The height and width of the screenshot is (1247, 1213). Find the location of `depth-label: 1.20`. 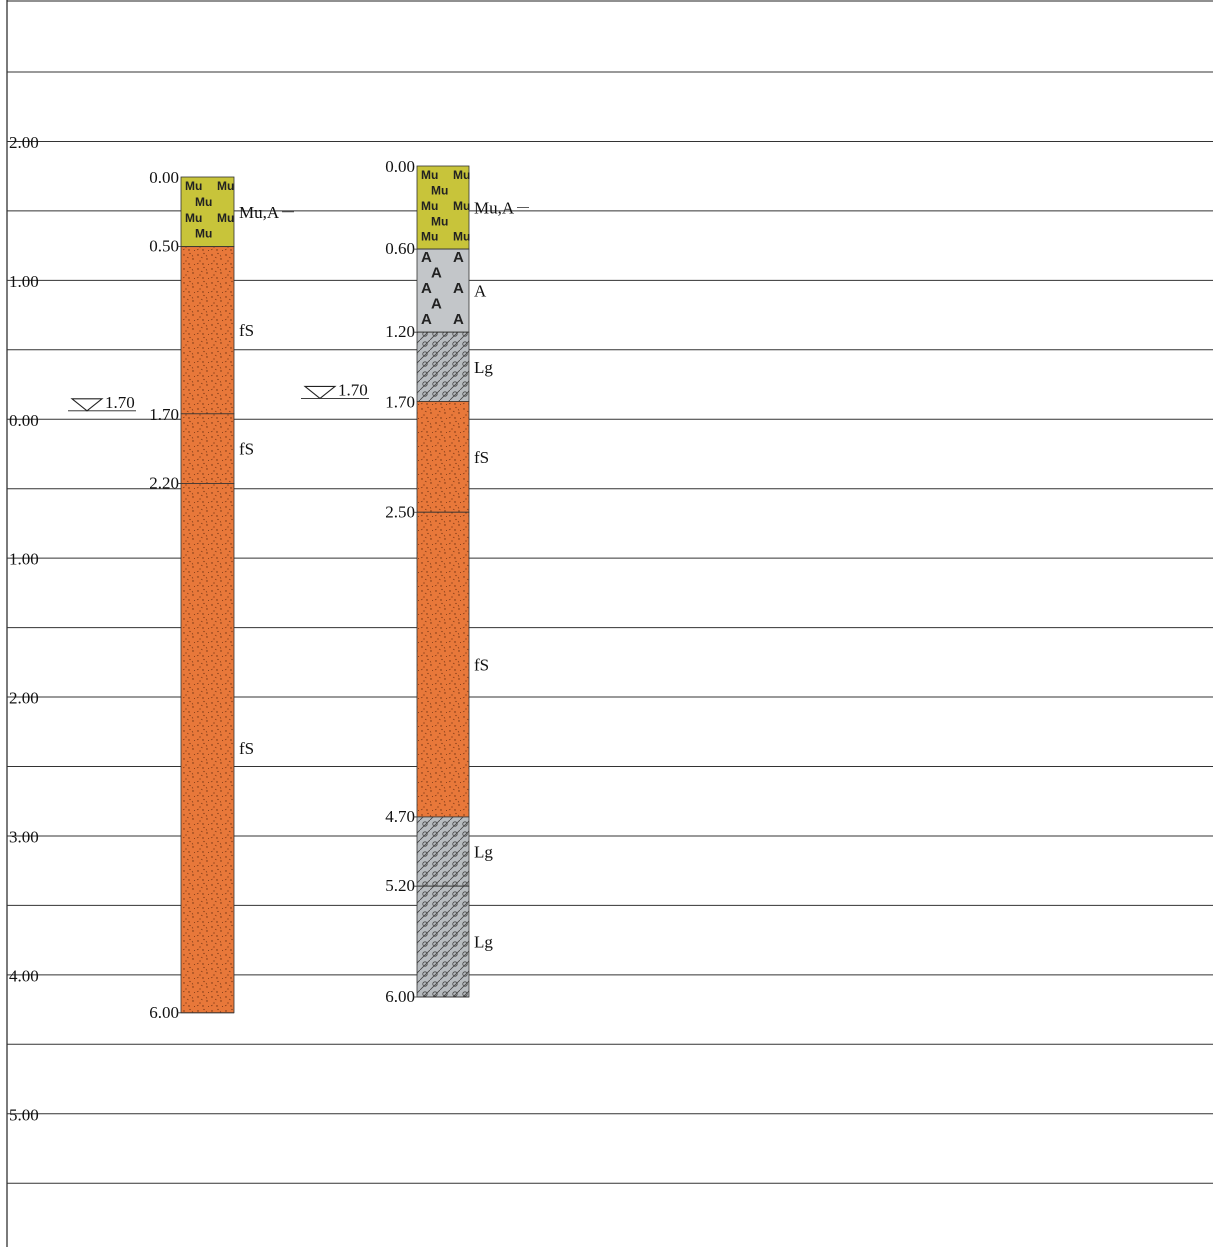

depth-label: 1.20 is located at coordinates (400, 331).